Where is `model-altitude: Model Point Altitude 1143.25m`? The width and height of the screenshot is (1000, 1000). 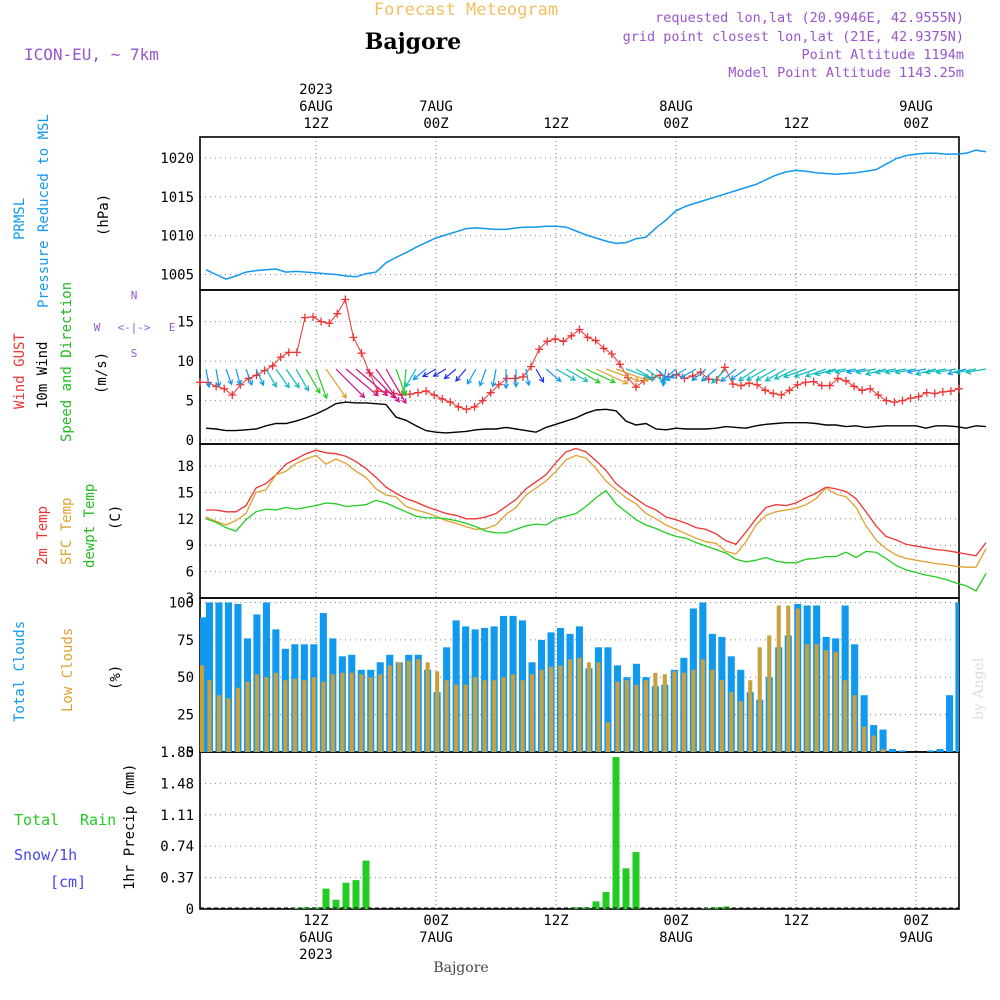 model-altitude: Model Point Altitude 1143.25m is located at coordinates (846, 73).